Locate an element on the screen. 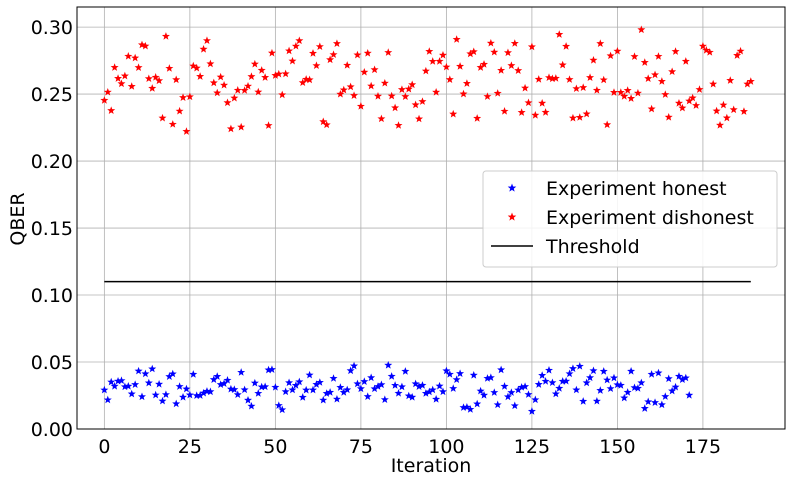 The width and height of the screenshot is (791, 483). x-axis-label: Iteration is located at coordinates (431, 466).